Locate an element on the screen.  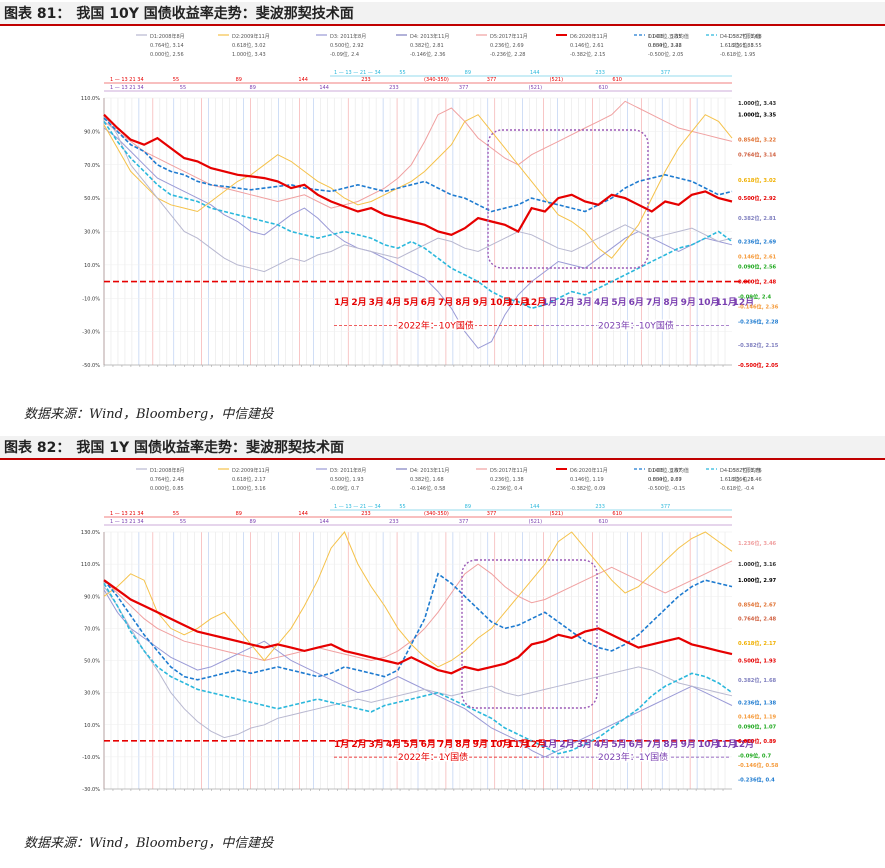
legend-text: 0.000位, 2.48 is located at coordinates (665, 45).